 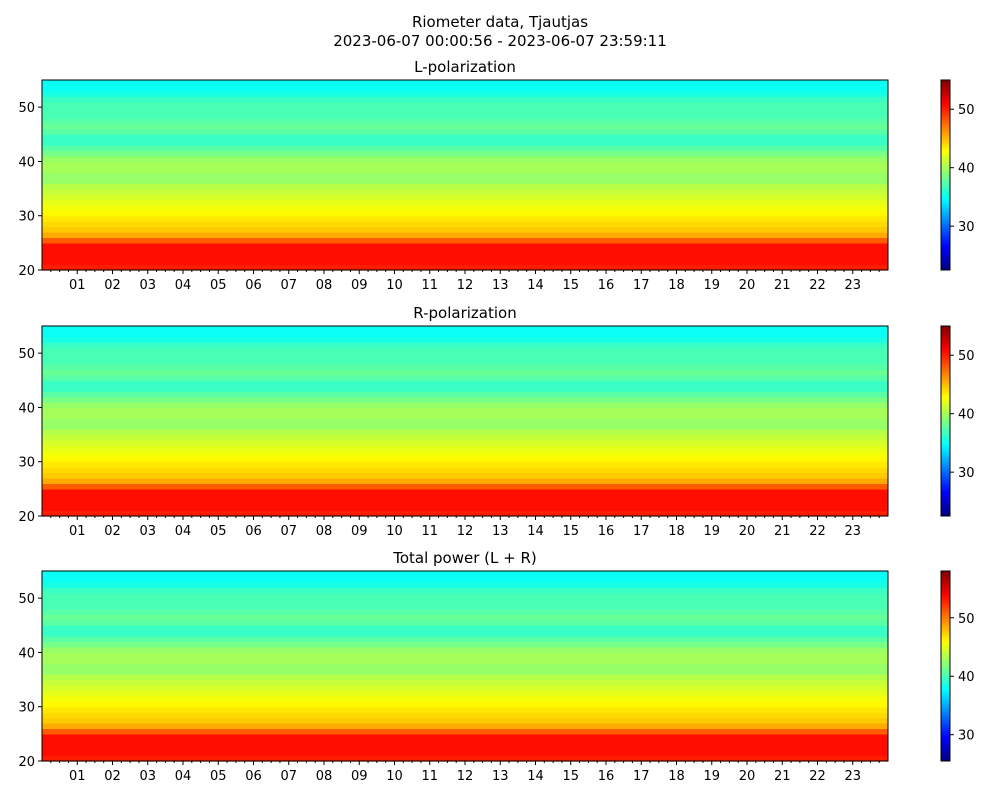 What do you see at coordinates (817, 285) in the screenshot?
I see `x-tick-label: 22` at bounding box center [817, 285].